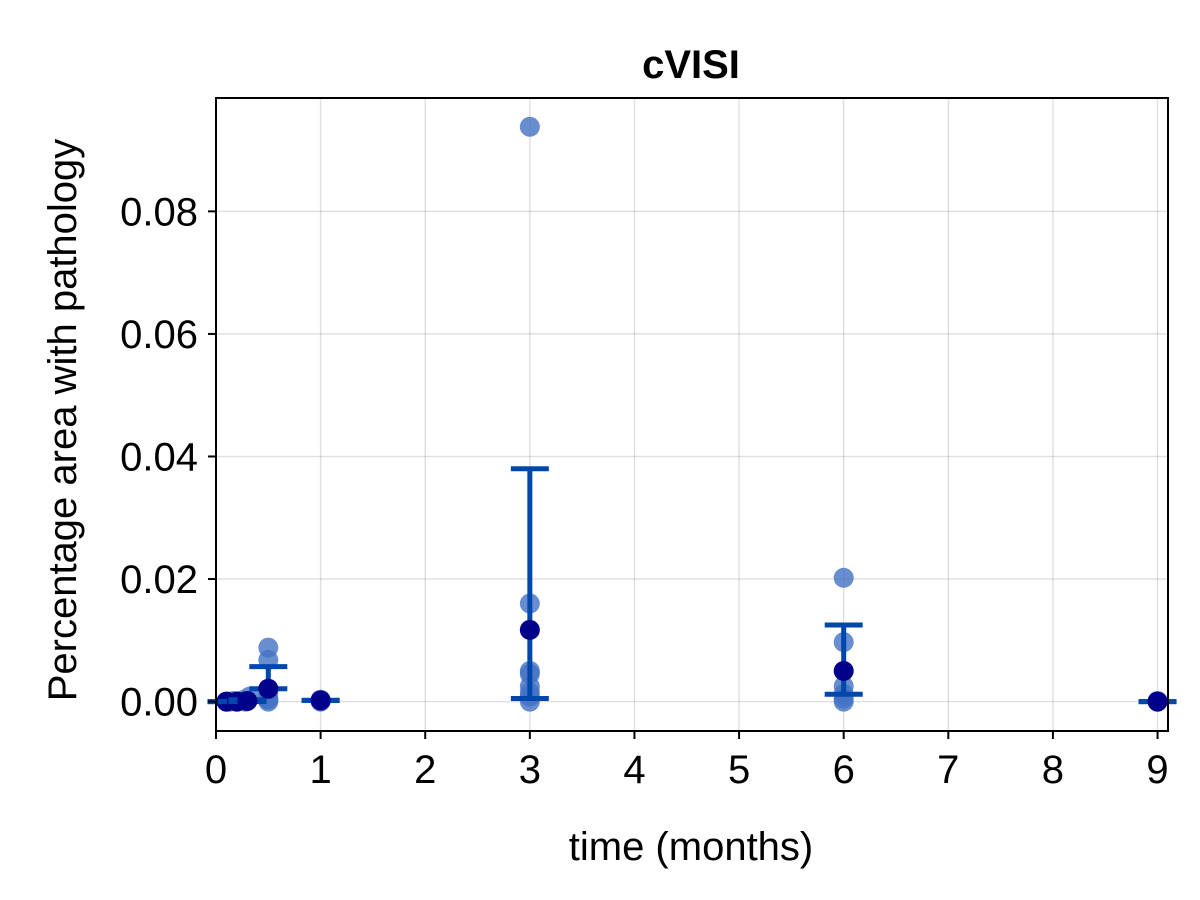 This screenshot has width=1200, height=900. What do you see at coordinates (159, 580) in the screenshot?
I see `y-tick-label: 0.02` at bounding box center [159, 580].